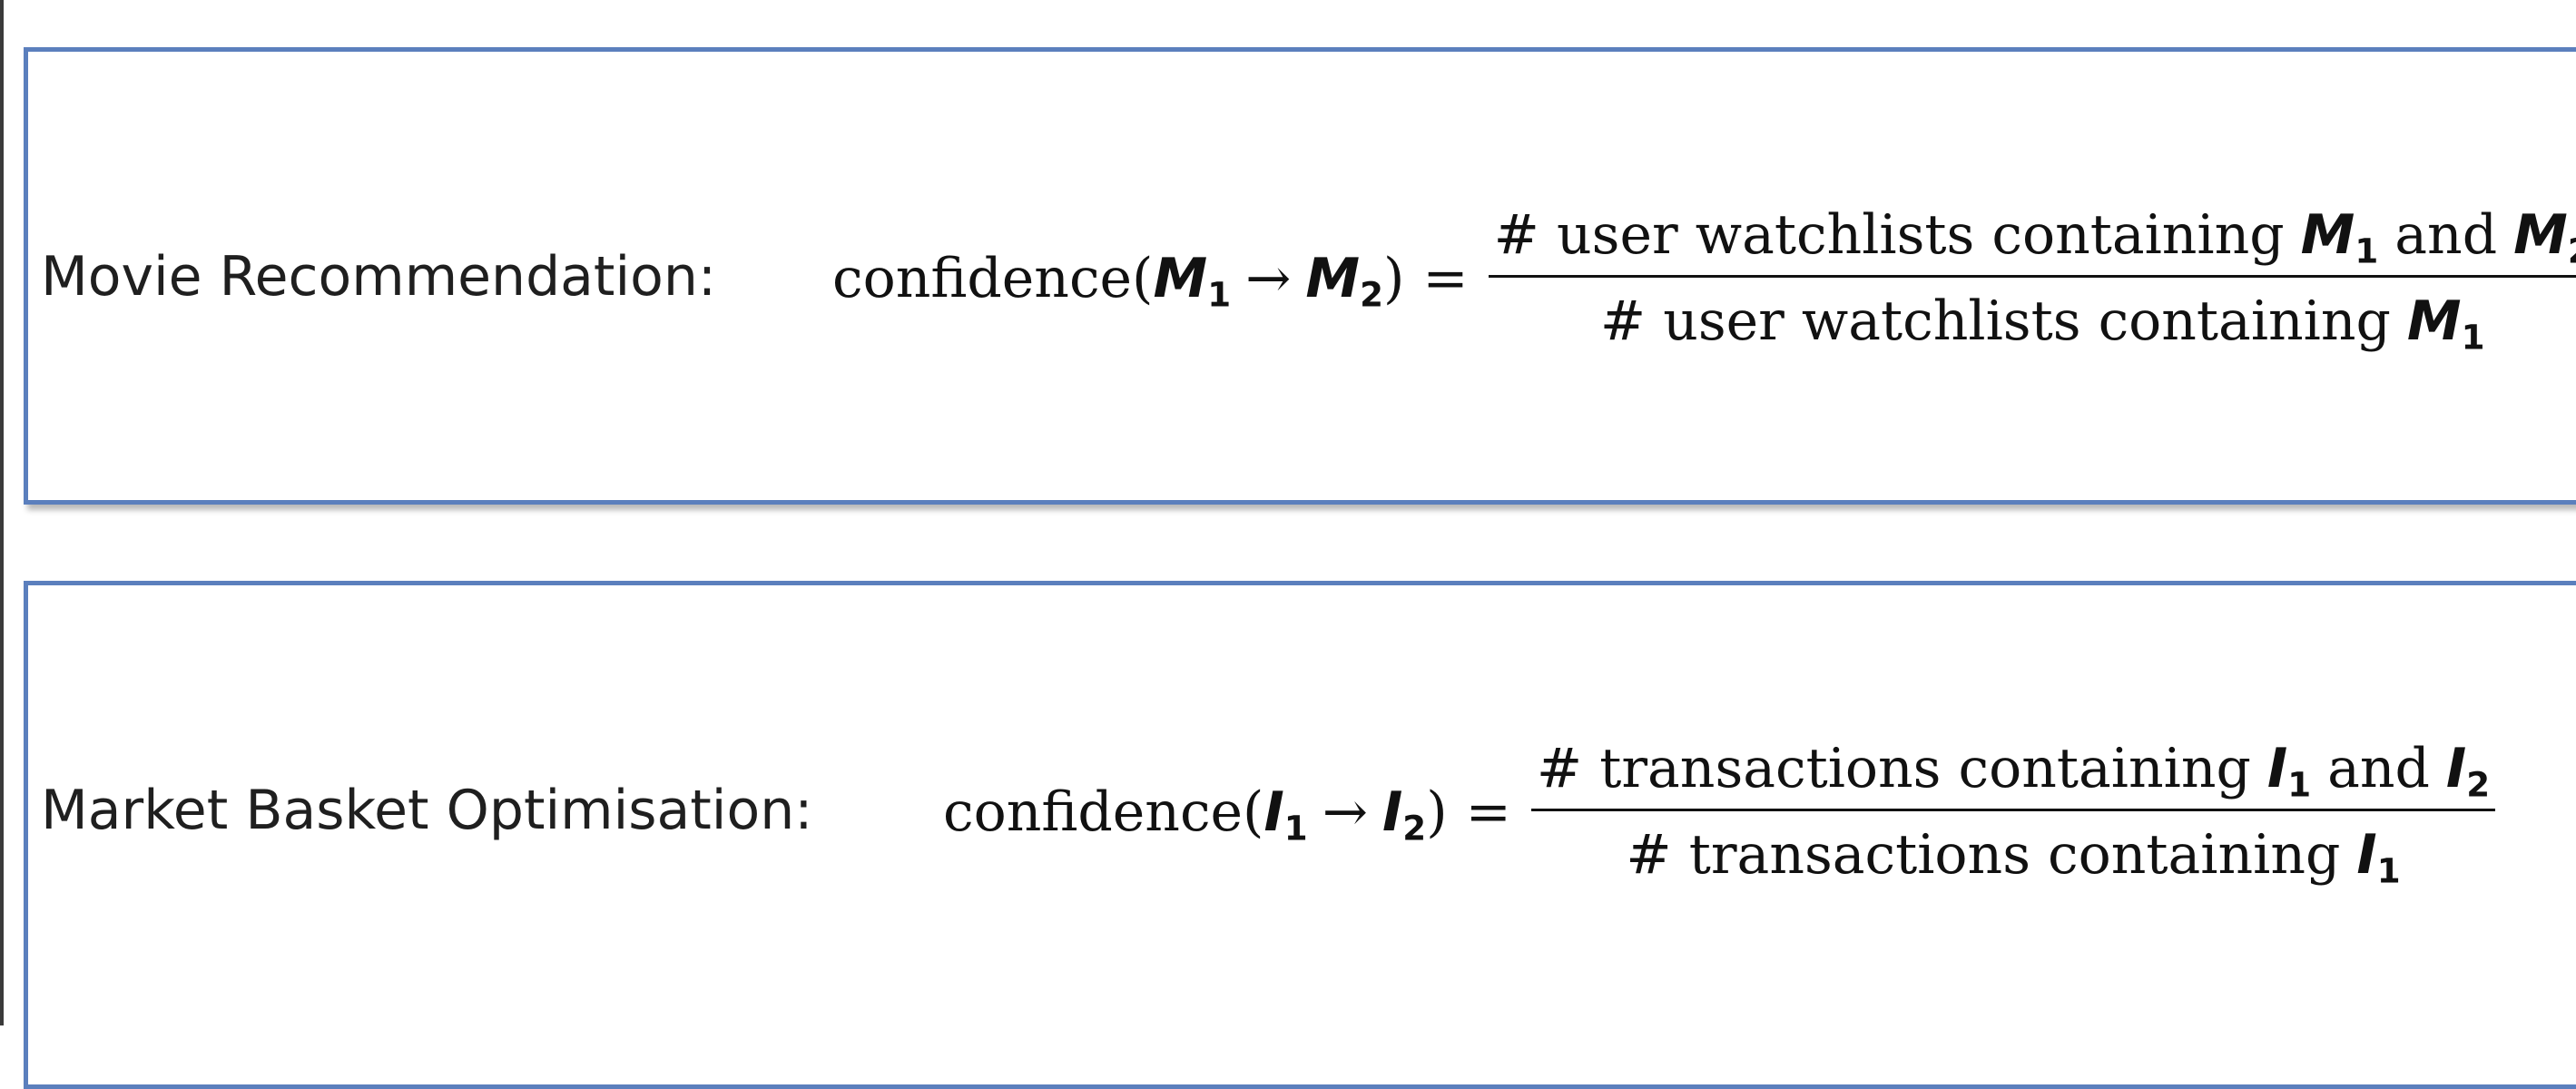 The image size is (2576, 1089). What do you see at coordinates (2042, 323) in the screenshot?
I see `fraction-denominator: # user watchlists containing M1` at bounding box center [2042, 323].